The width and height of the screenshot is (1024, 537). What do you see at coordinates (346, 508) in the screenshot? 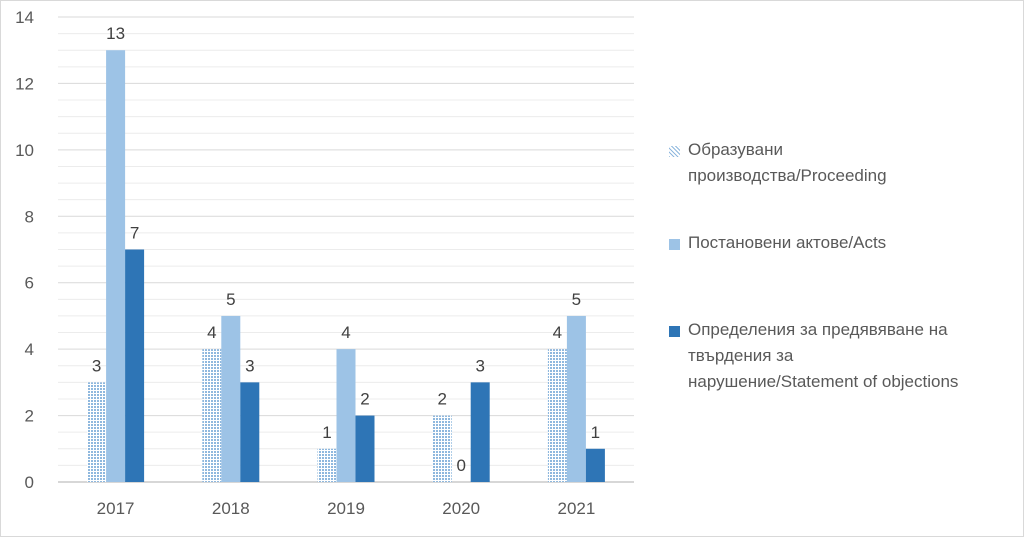
I see `x-tick-label: 2019` at bounding box center [346, 508].